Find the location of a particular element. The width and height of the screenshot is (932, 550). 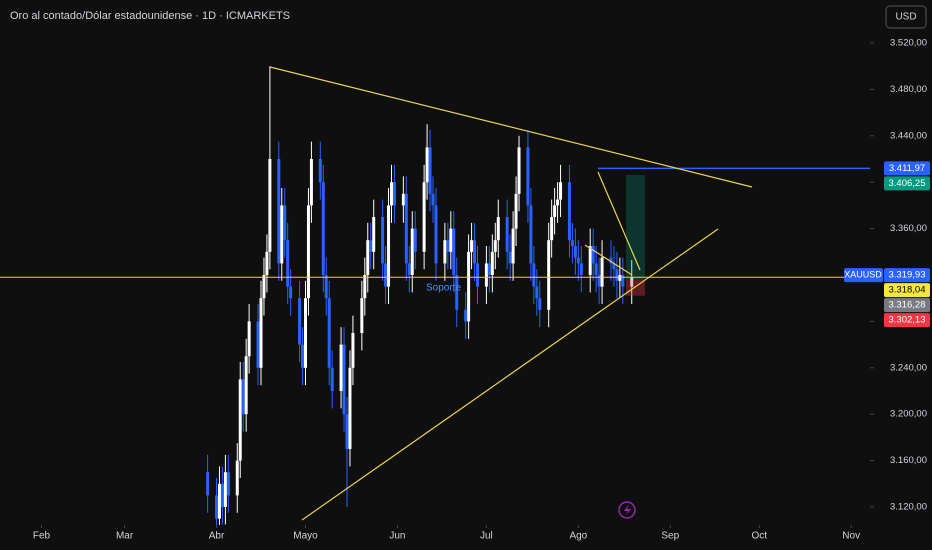

price-label: 3.316,28 is located at coordinates (907, 305).